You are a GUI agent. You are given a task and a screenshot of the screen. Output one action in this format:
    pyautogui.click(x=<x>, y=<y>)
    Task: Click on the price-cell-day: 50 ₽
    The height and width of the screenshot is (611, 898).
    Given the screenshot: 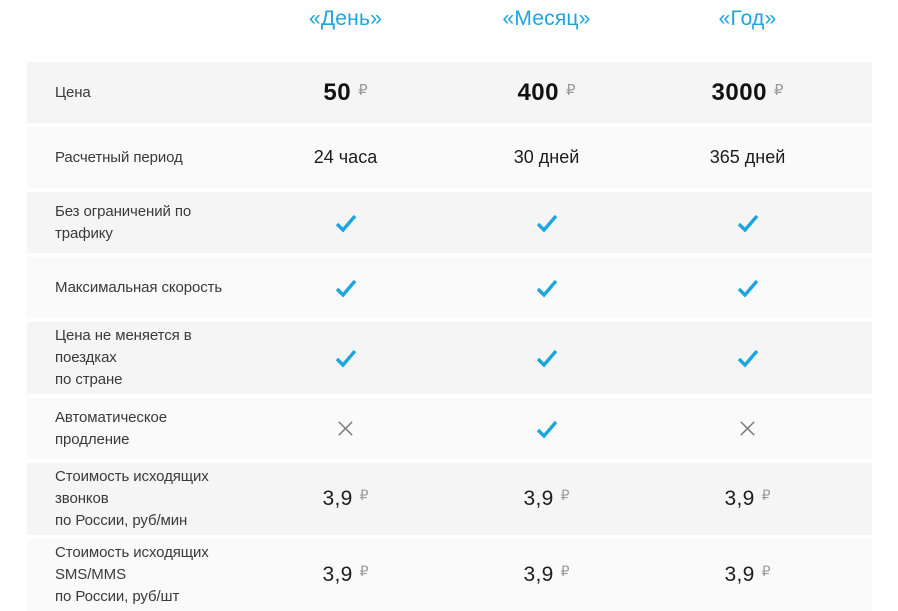 What is the action you would take?
    pyautogui.click(x=345, y=92)
    